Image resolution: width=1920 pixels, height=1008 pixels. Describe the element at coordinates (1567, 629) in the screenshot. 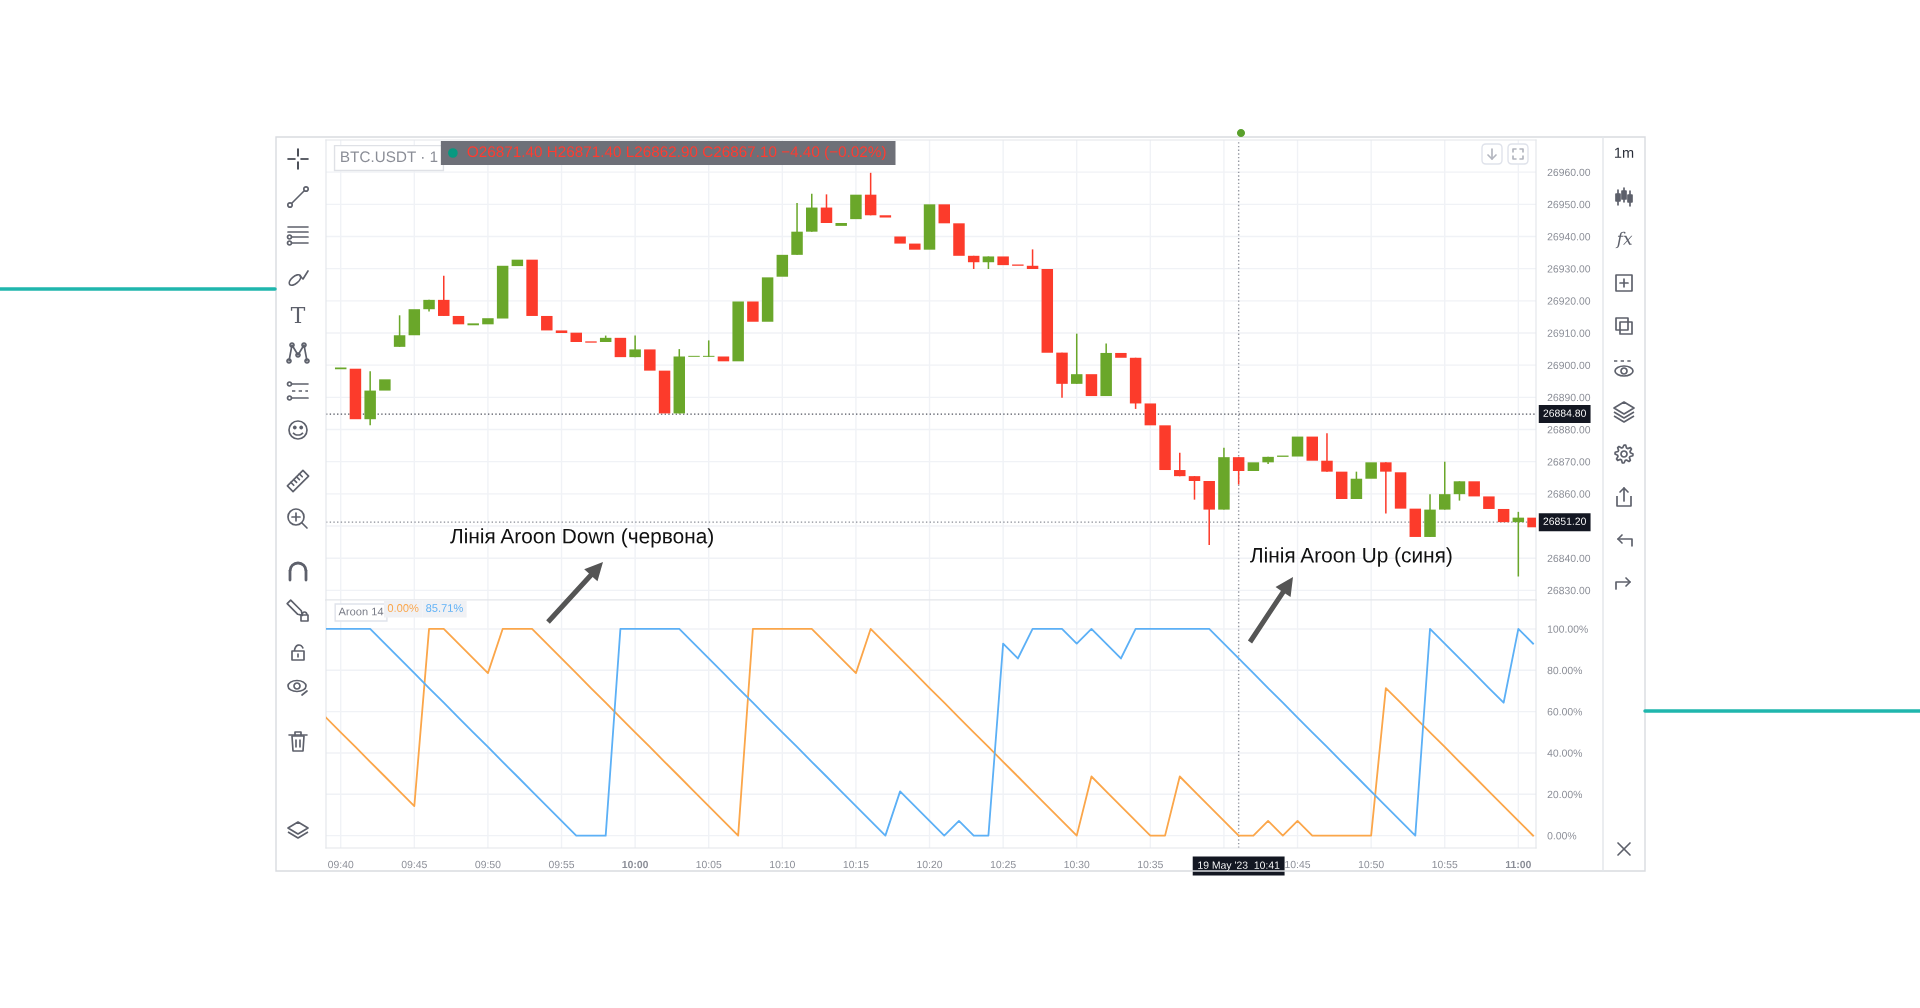

I see `y-tick-label: 100.00%` at that location.